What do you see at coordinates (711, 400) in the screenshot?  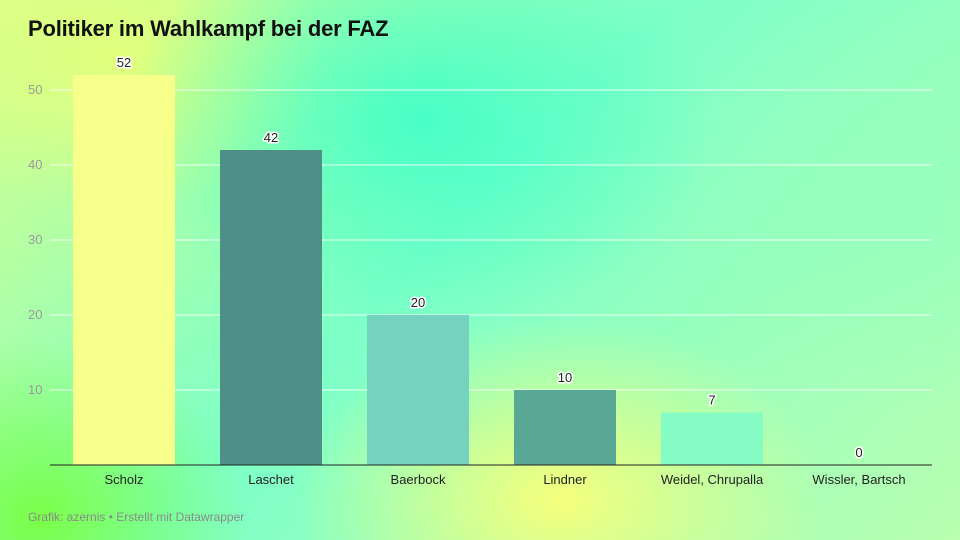 I see `value-label: 7` at bounding box center [711, 400].